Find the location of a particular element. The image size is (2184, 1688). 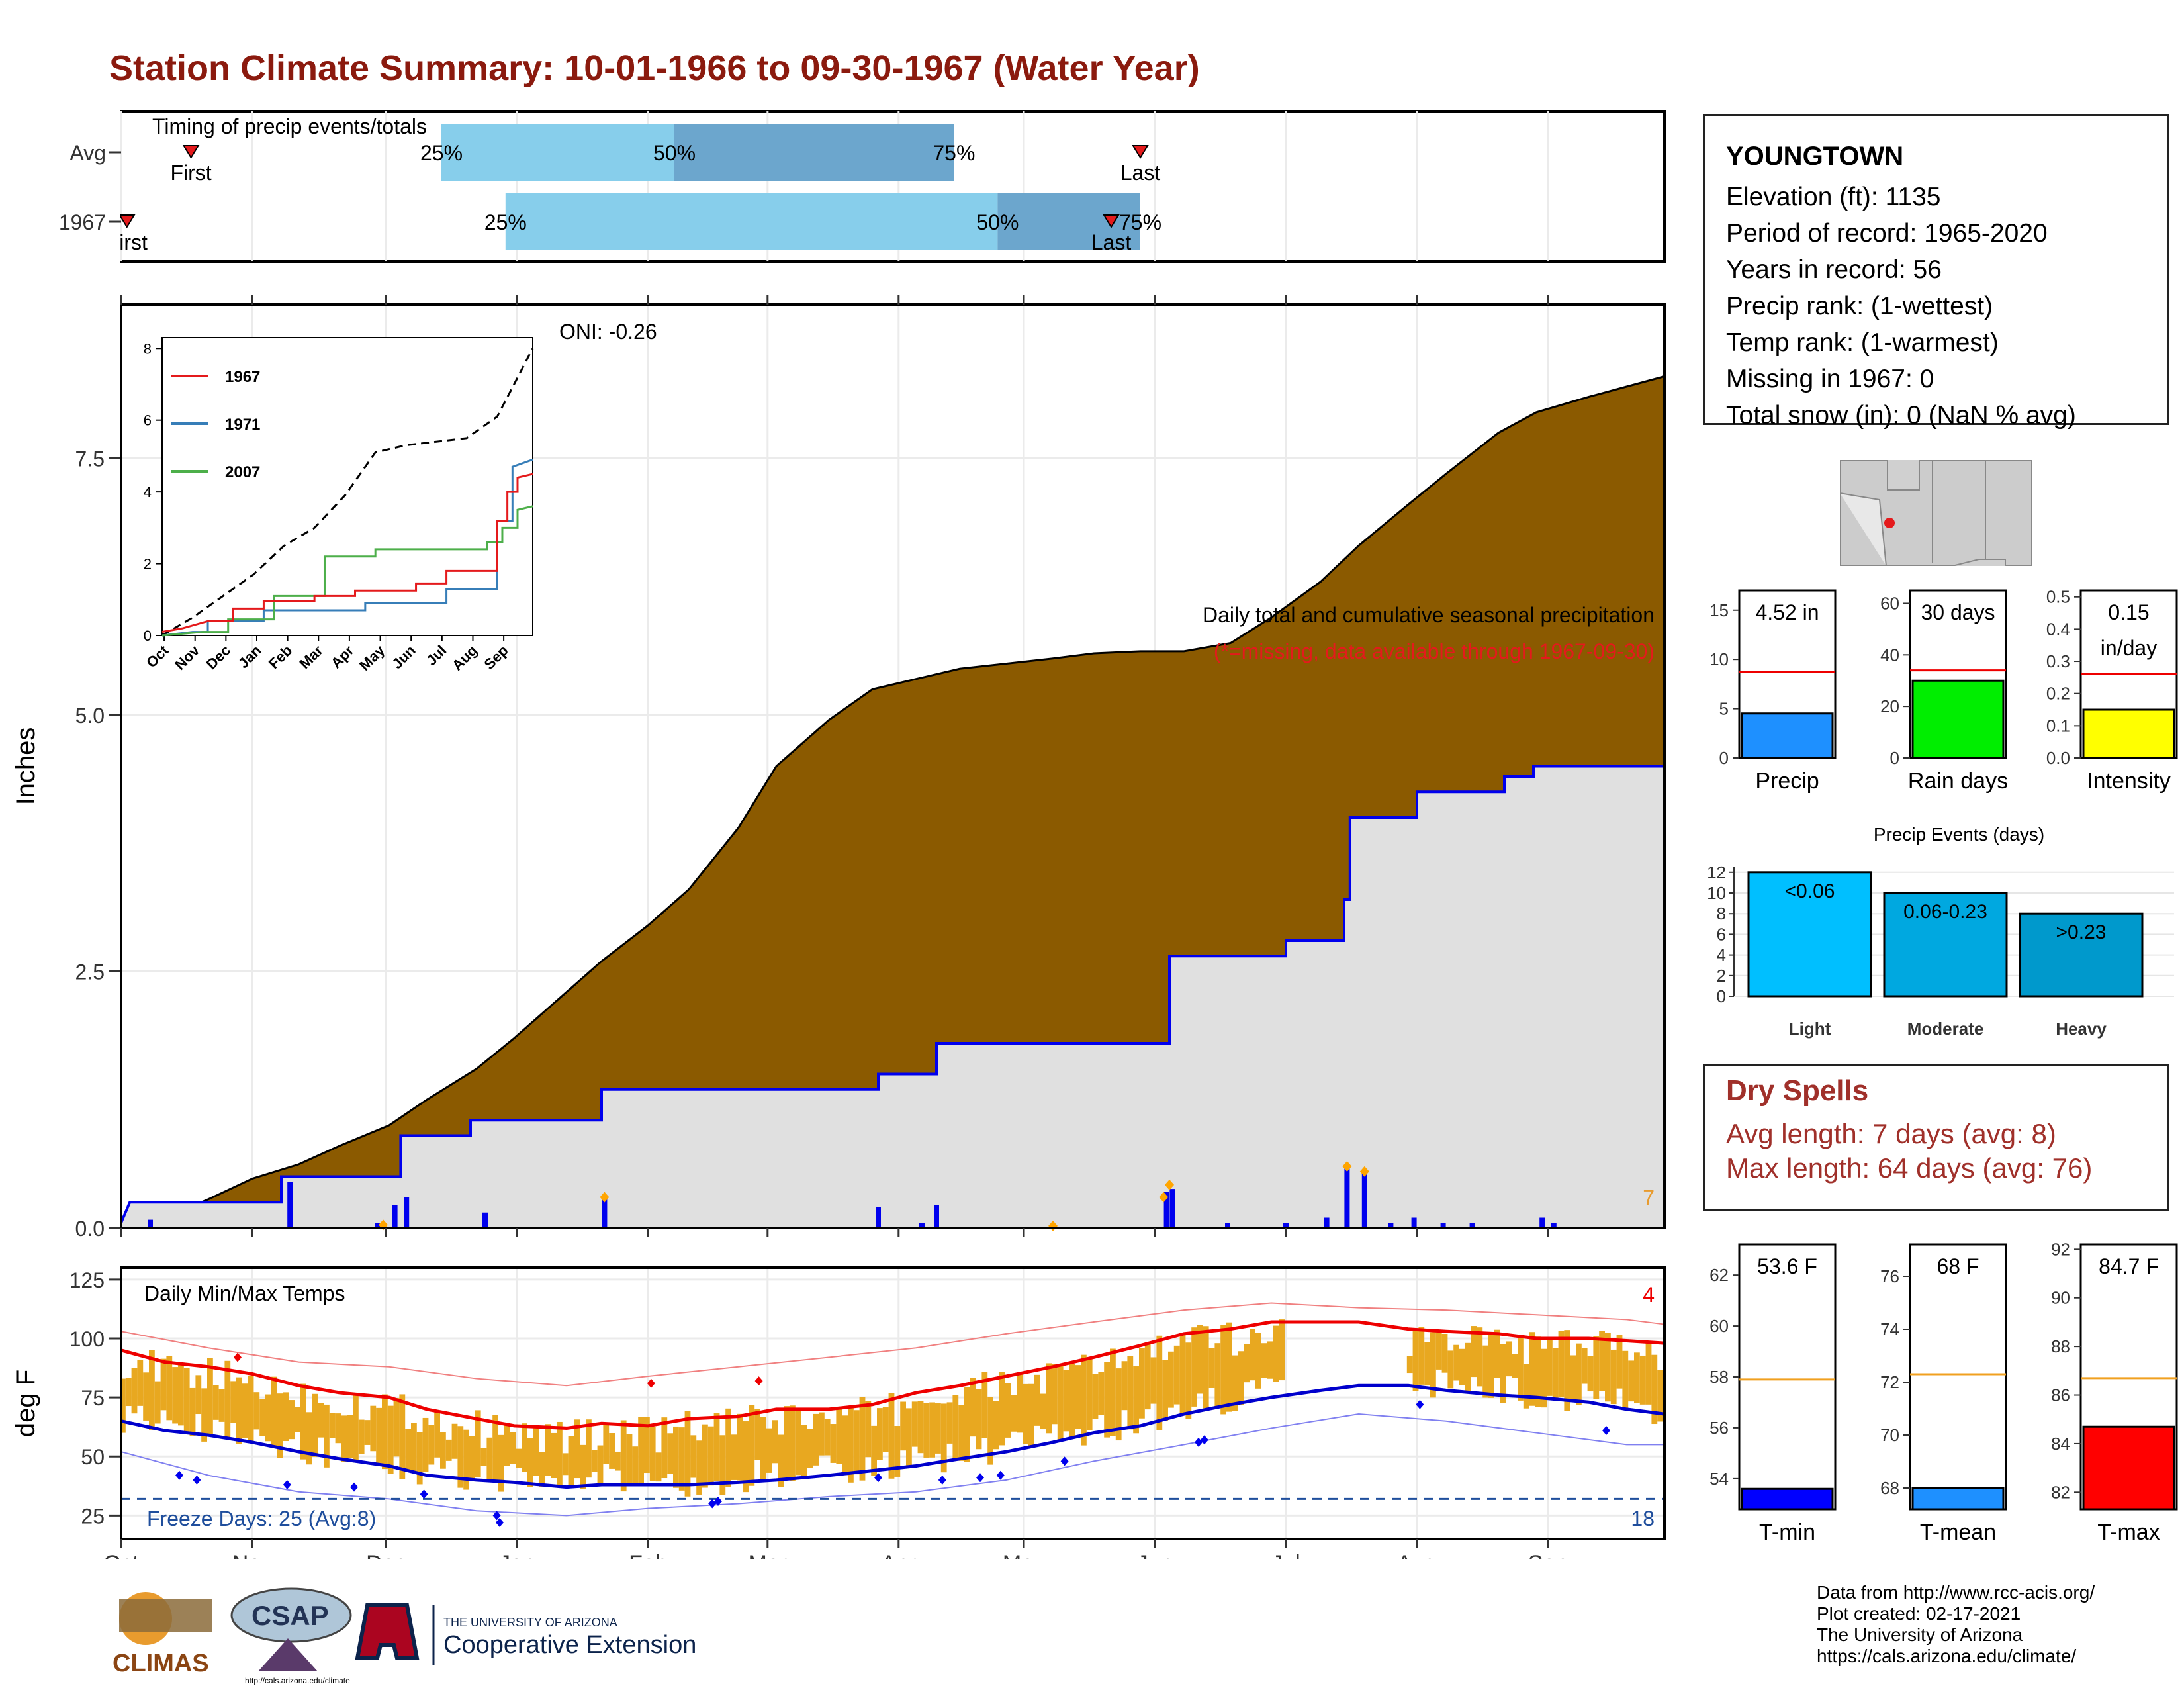

bar-chart-ytick-label: 0 is located at coordinates (1724, 758).